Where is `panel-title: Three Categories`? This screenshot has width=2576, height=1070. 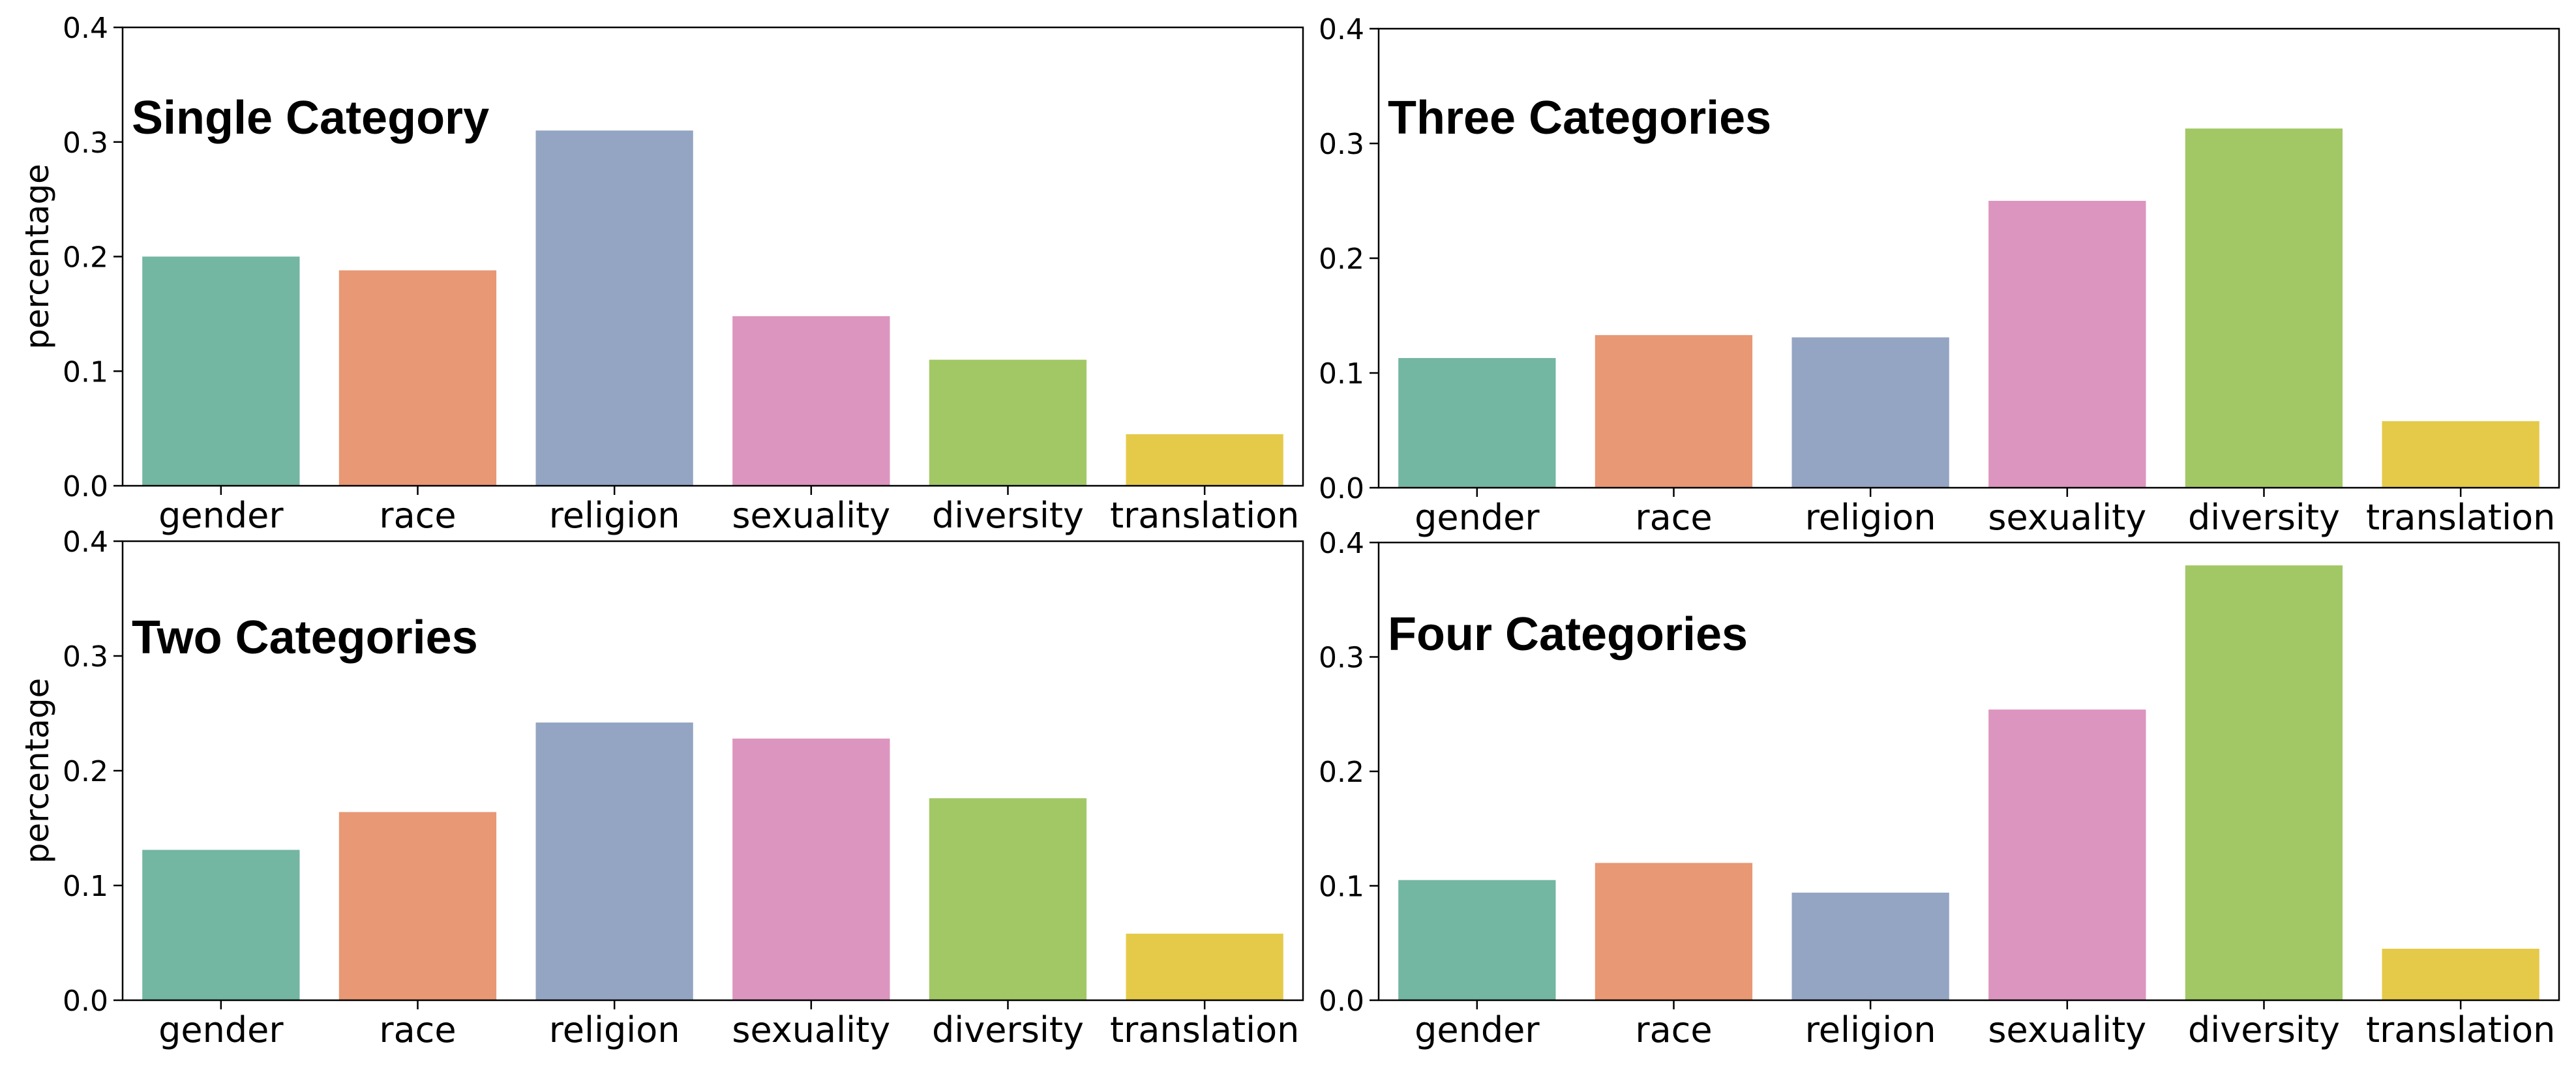 panel-title: Three Categories is located at coordinates (1579, 118).